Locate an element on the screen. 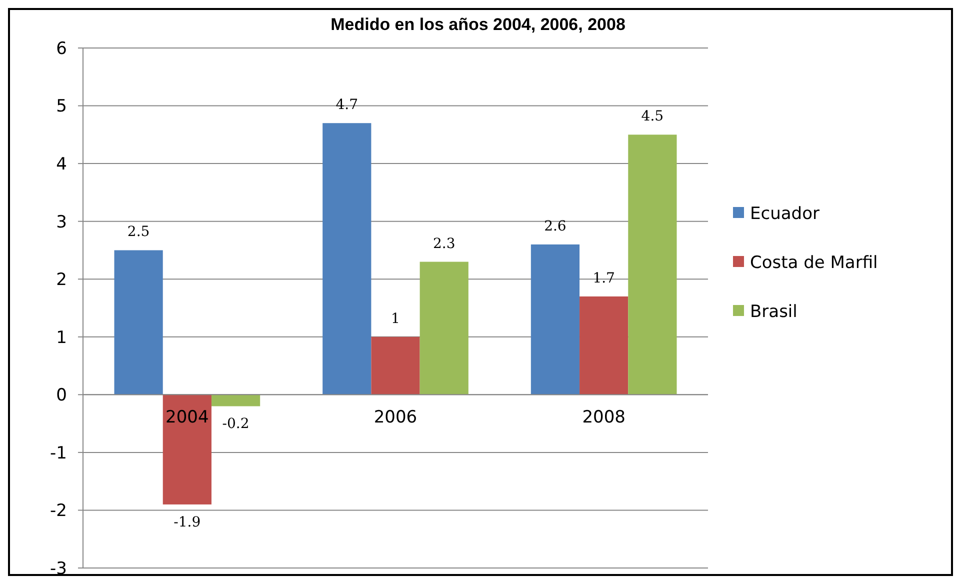 This screenshot has height=584, width=961. x-tick-label: 2006 is located at coordinates (396, 418).